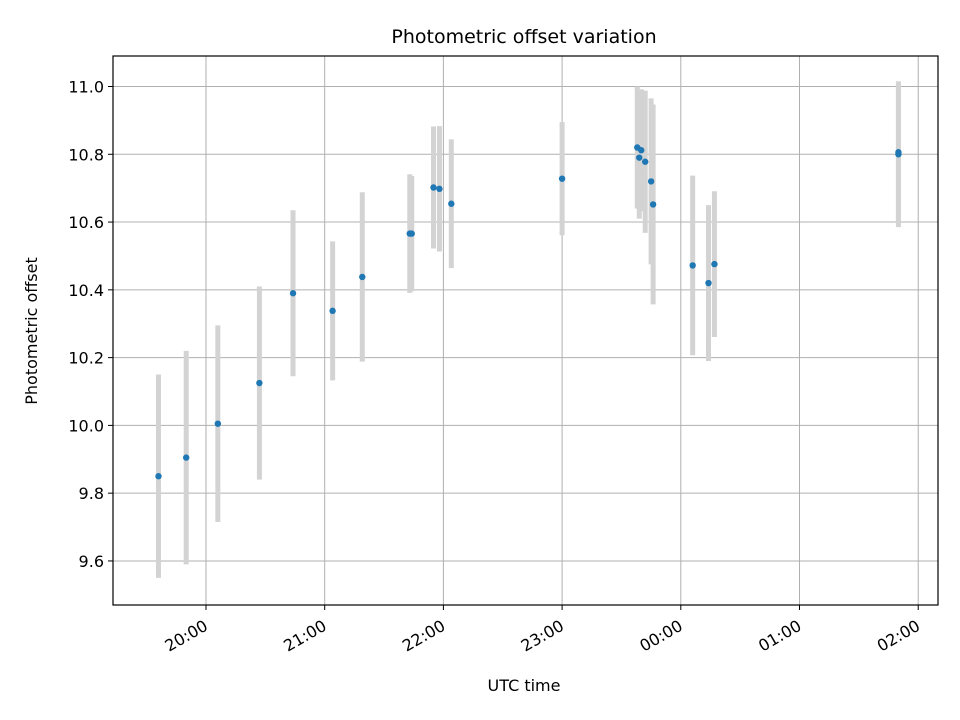 The height and width of the screenshot is (720, 960). I want to click on y-tick-label: 10.4, so click(86, 290).